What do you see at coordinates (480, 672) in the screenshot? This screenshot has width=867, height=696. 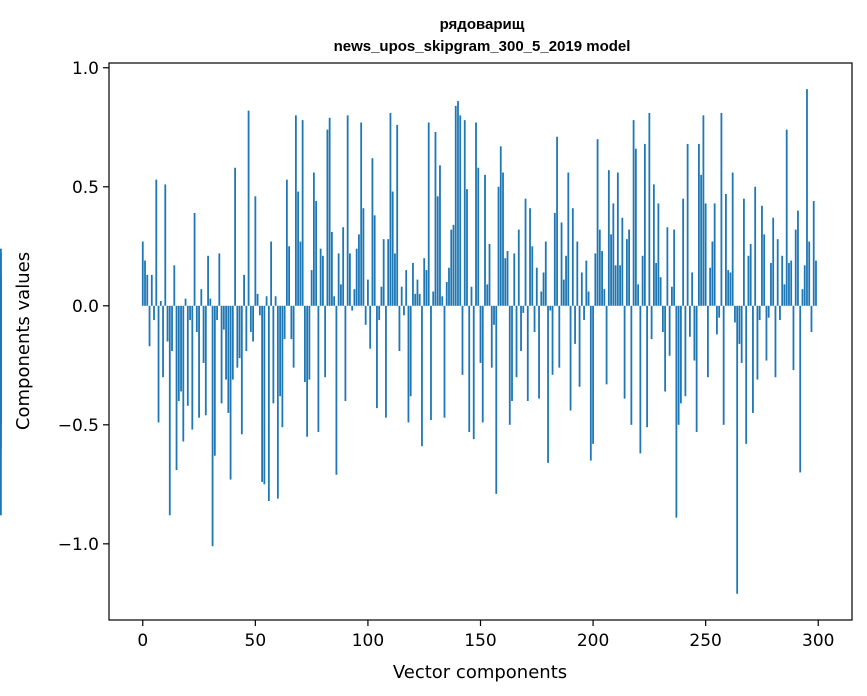 I see `x-axis-label: Vector components` at bounding box center [480, 672].